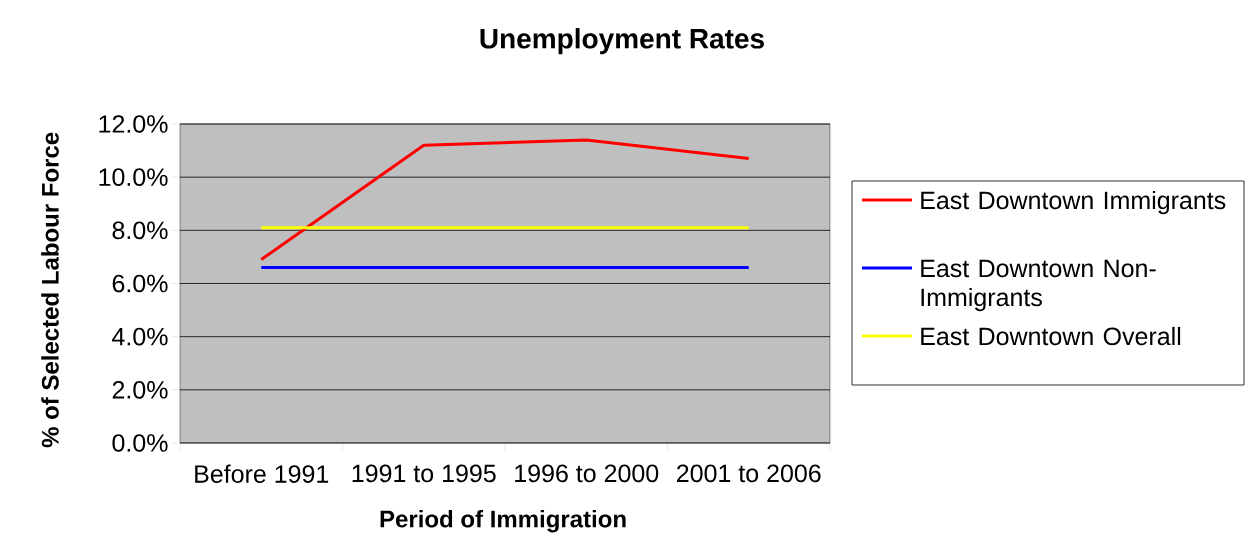 Image resolution: width=1246 pixels, height=559 pixels. What do you see at coordinates (133, 177) in the screenshot?
I see `y-tick-label: 10.0%` at bounding box center [133, 177].